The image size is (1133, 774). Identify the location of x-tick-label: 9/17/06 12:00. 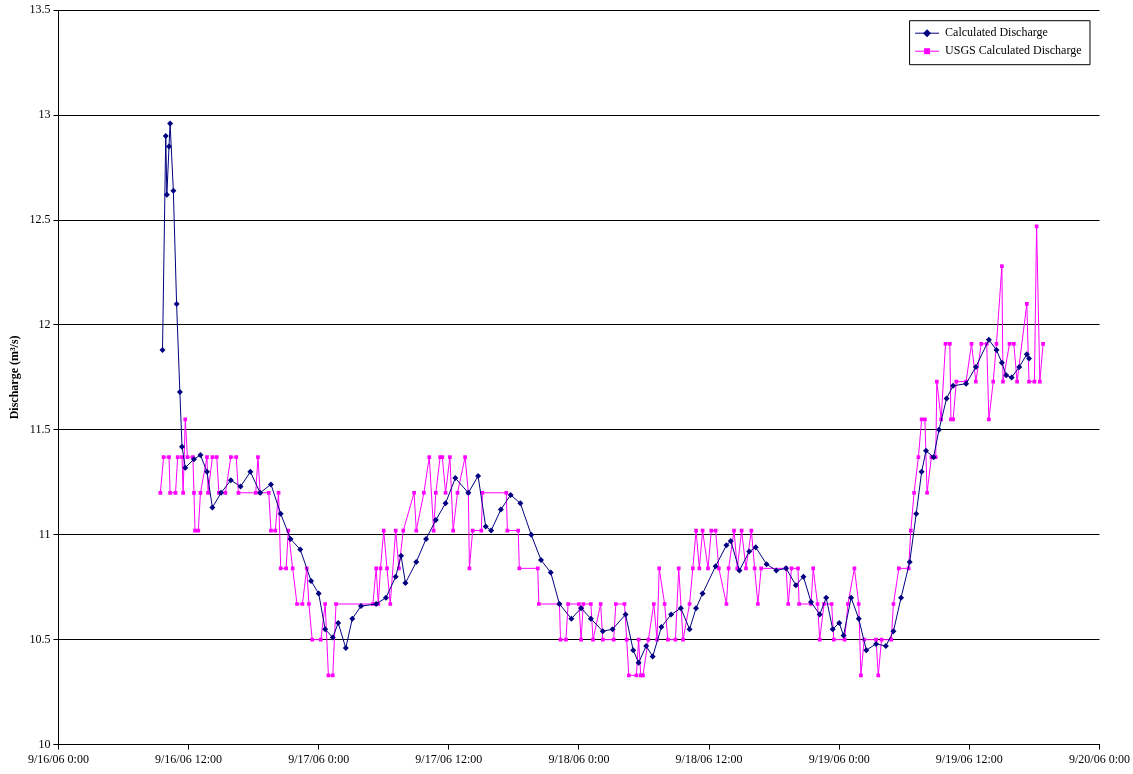
(449, 758).